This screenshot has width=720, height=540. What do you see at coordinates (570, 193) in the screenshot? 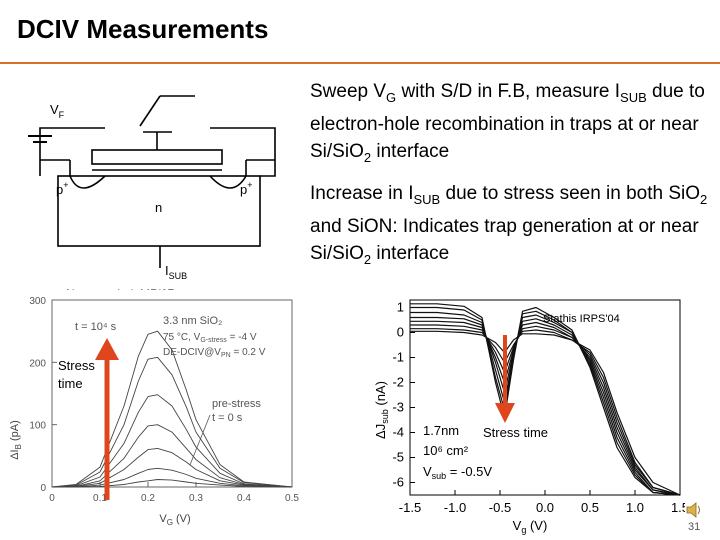
I see `bullet-increase-text-2: due to stress seen in both SiO` at bounding box center [570, 193].